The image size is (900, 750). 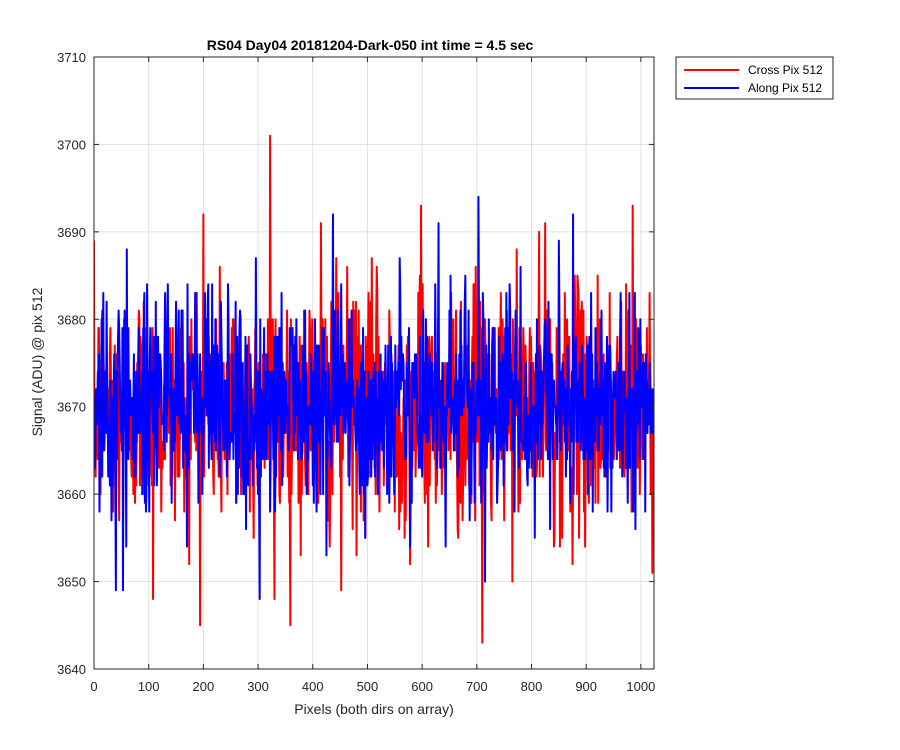 What do you see at coordinates (71, 57) in the screenshot?
I see `y-tick-label: 3710` at bounding box center [71, 57].